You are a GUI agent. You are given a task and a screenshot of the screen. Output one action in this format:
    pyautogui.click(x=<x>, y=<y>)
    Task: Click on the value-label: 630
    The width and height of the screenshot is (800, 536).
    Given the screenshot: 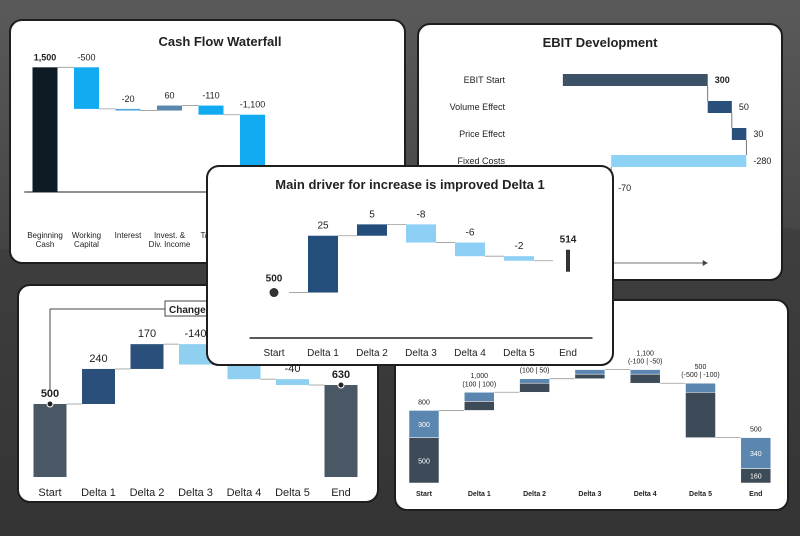 What is the action you would take?
    pyautogui.click(x=341, y=375)
    